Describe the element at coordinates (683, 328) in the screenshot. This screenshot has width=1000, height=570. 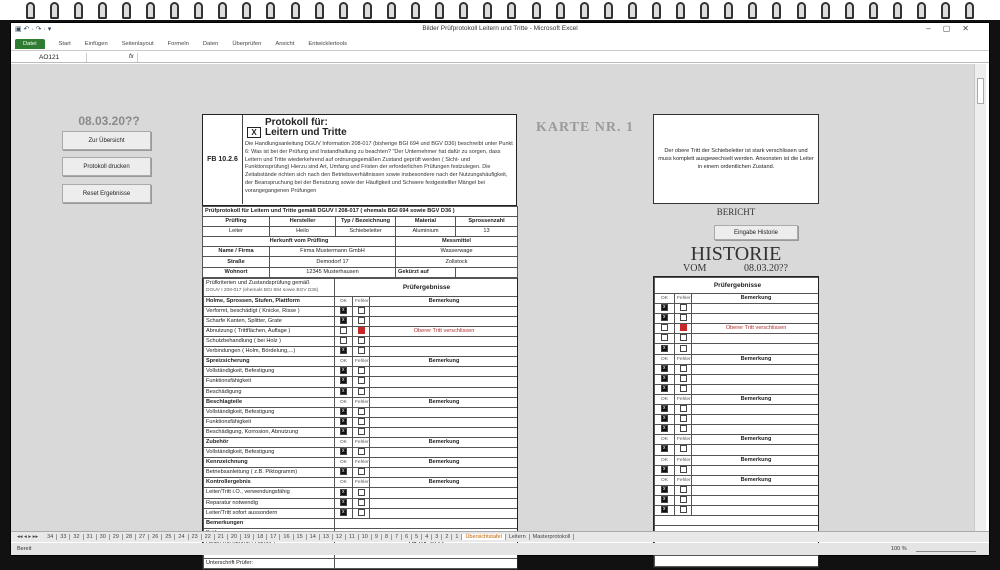
I see `fehler-checkbox-checked` at that location.